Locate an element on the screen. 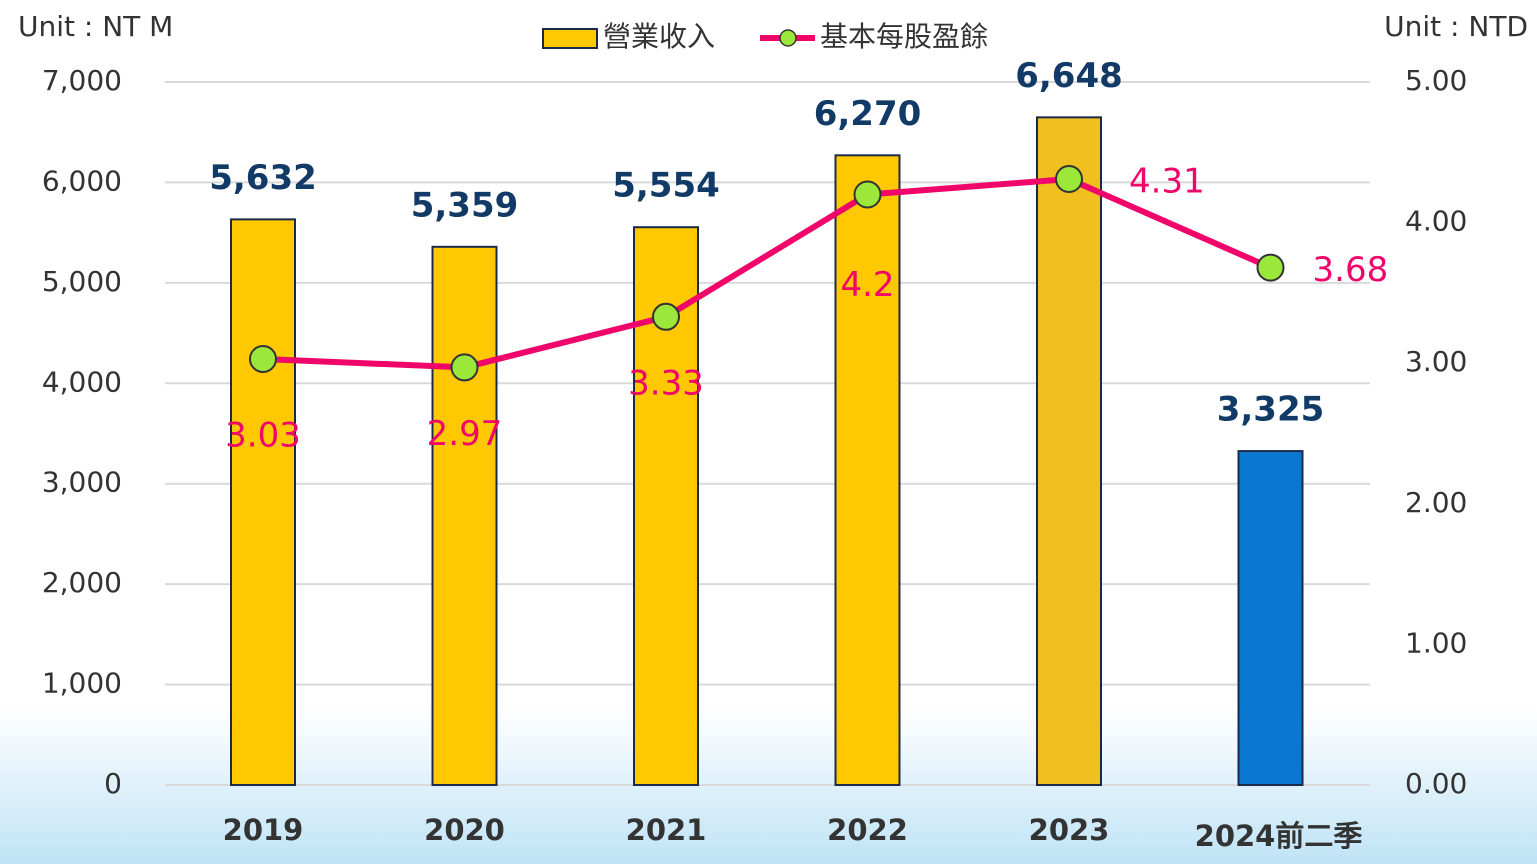  bar-value-label: 5,632 is located at coordinates (263, 178).